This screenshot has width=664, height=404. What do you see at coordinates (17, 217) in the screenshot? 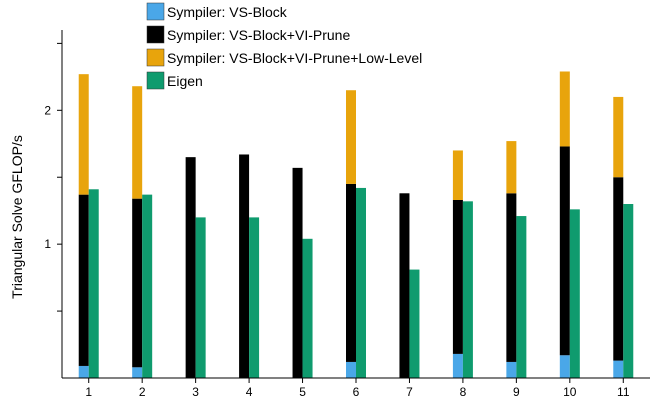
I see `y-axis-label: Triangular Solve GFLOP/s` at bounding box center [17, 217].